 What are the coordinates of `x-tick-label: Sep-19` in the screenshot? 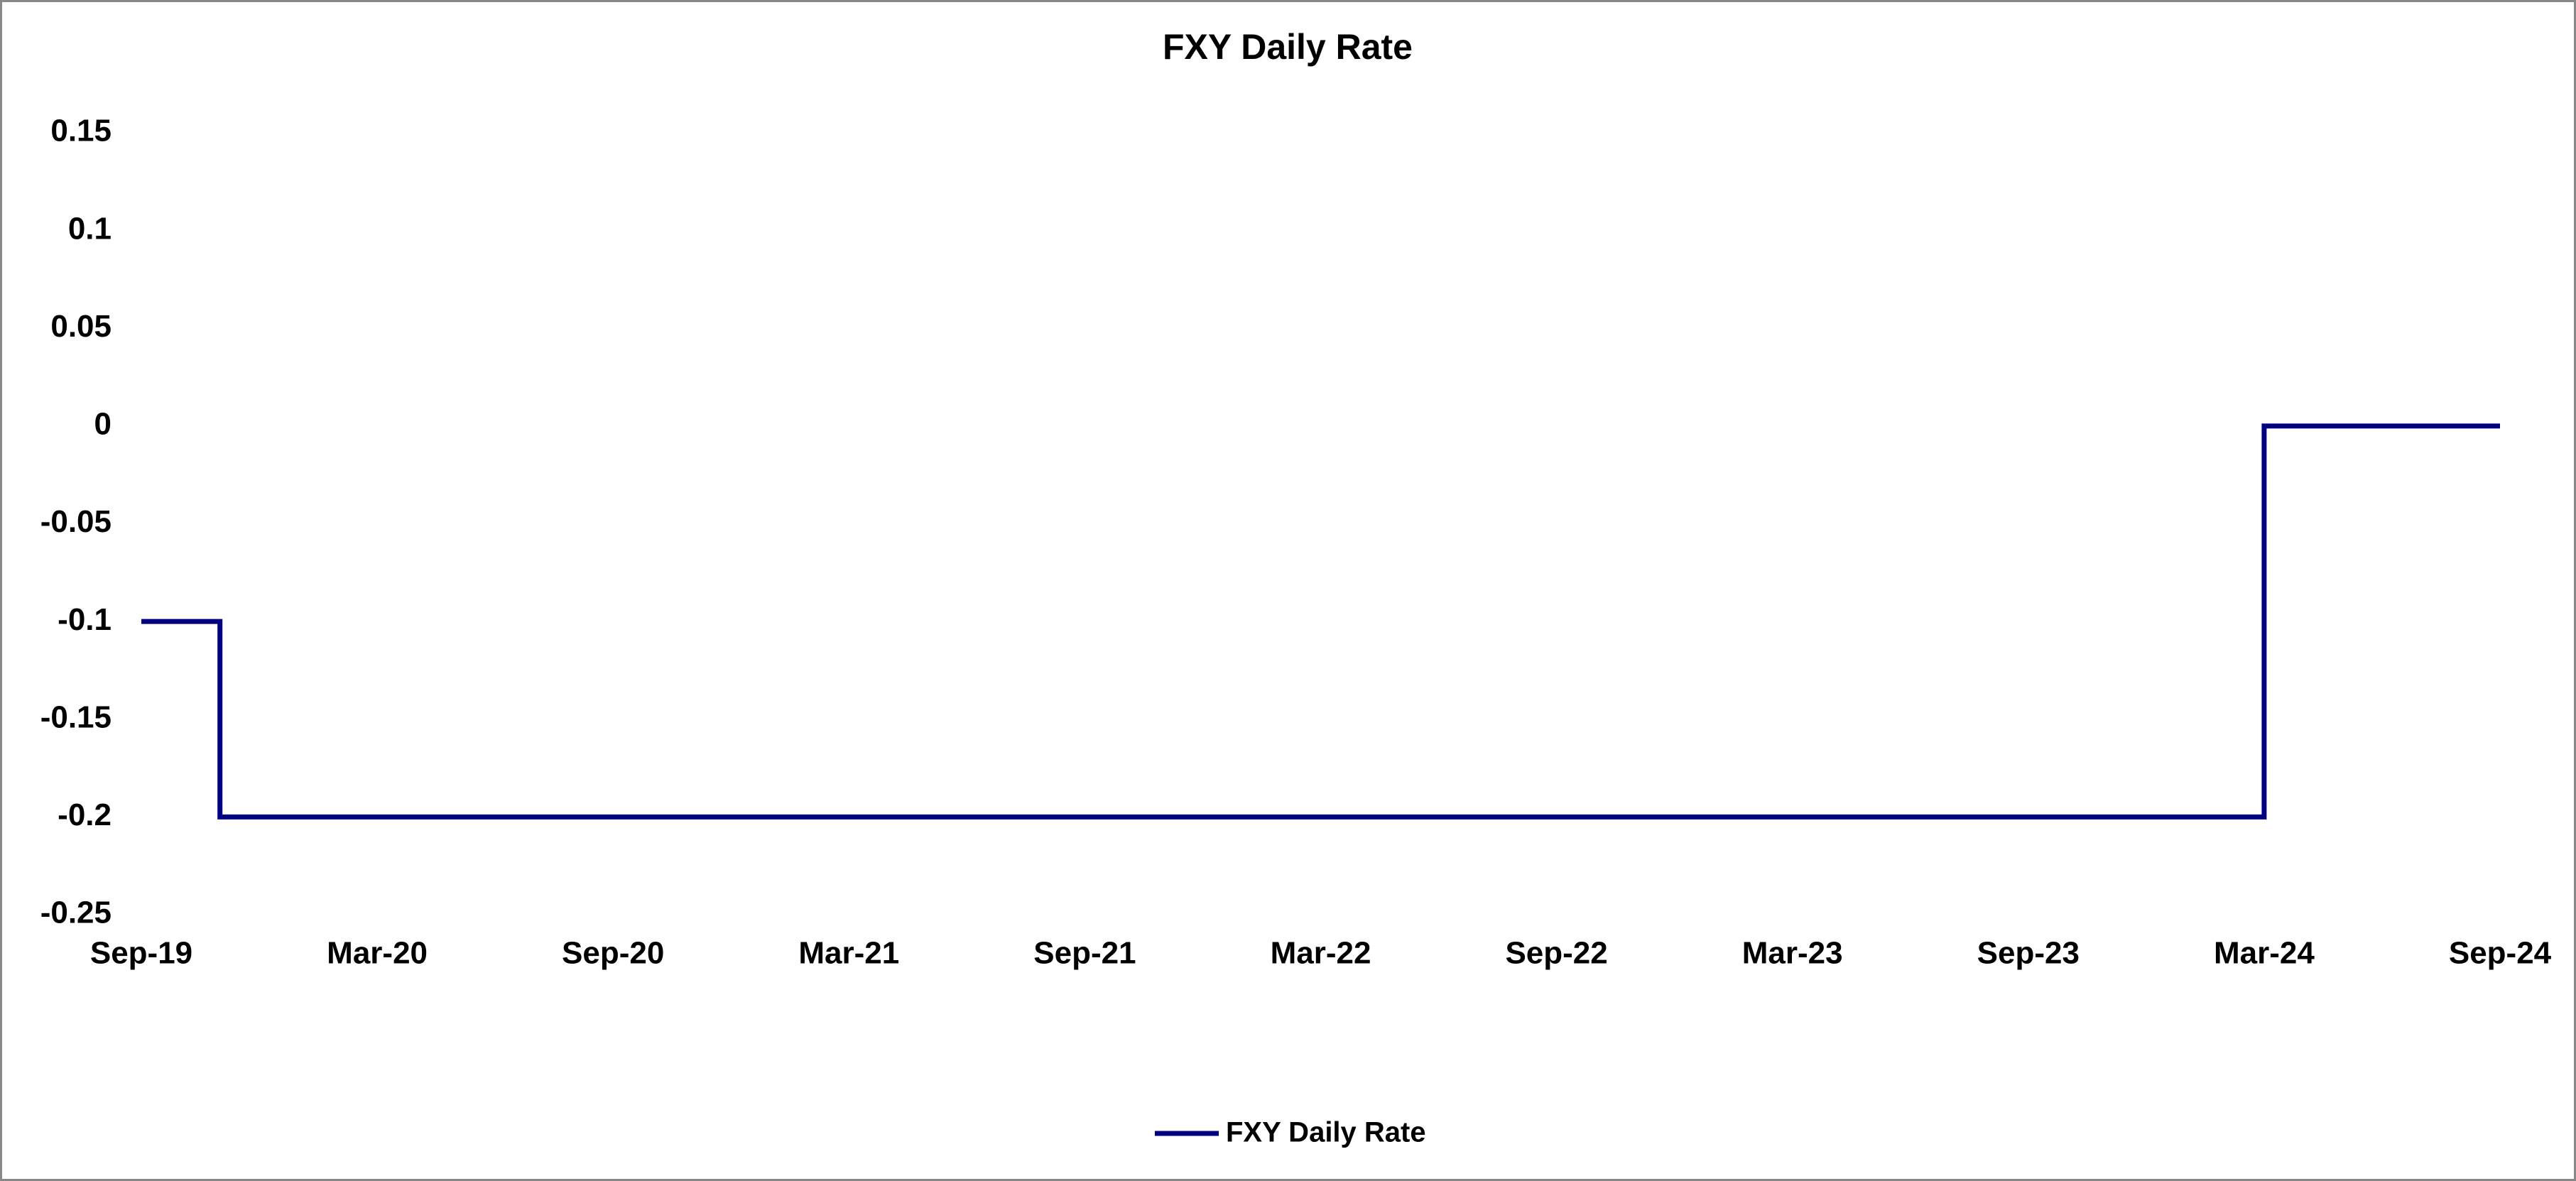 It's located at (141, 953).